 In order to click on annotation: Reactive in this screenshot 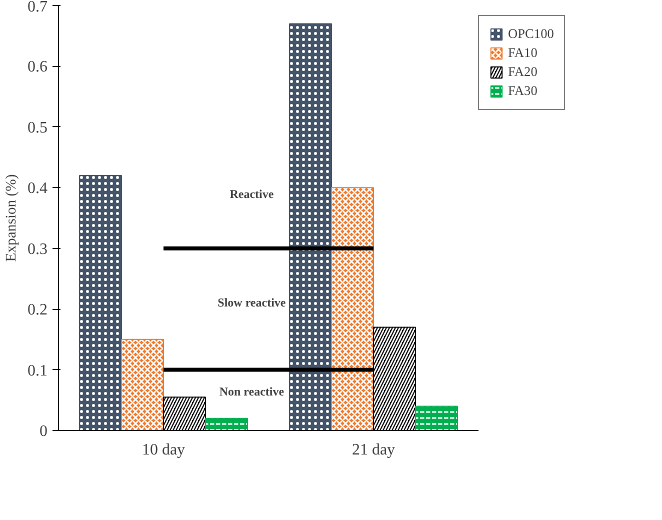, I will do `click(252, 194)`.